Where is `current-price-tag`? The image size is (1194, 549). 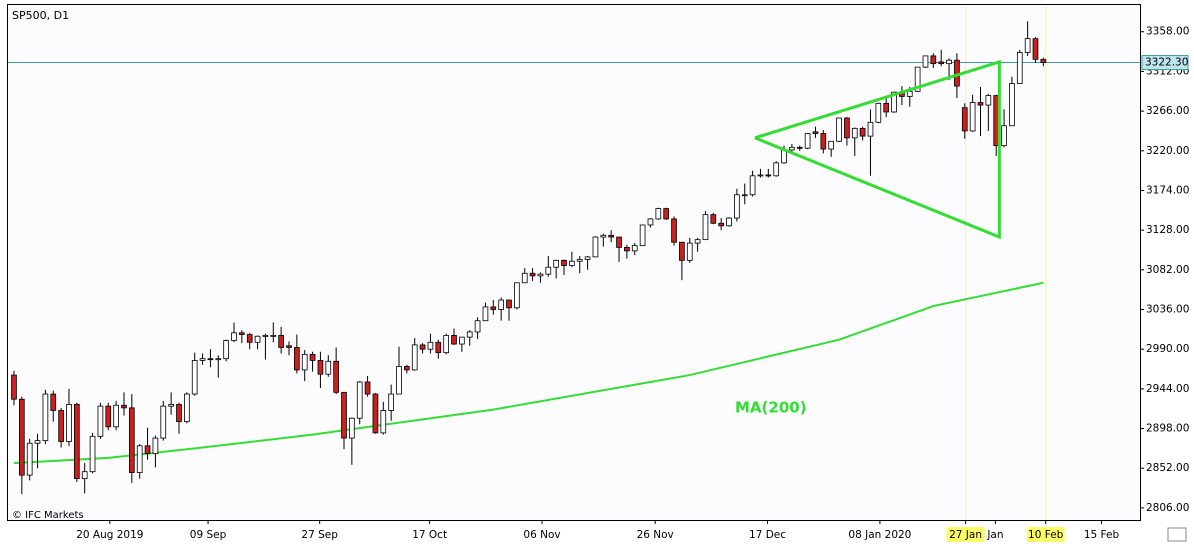 current-price-tag is located at coordinates (1165, 63).